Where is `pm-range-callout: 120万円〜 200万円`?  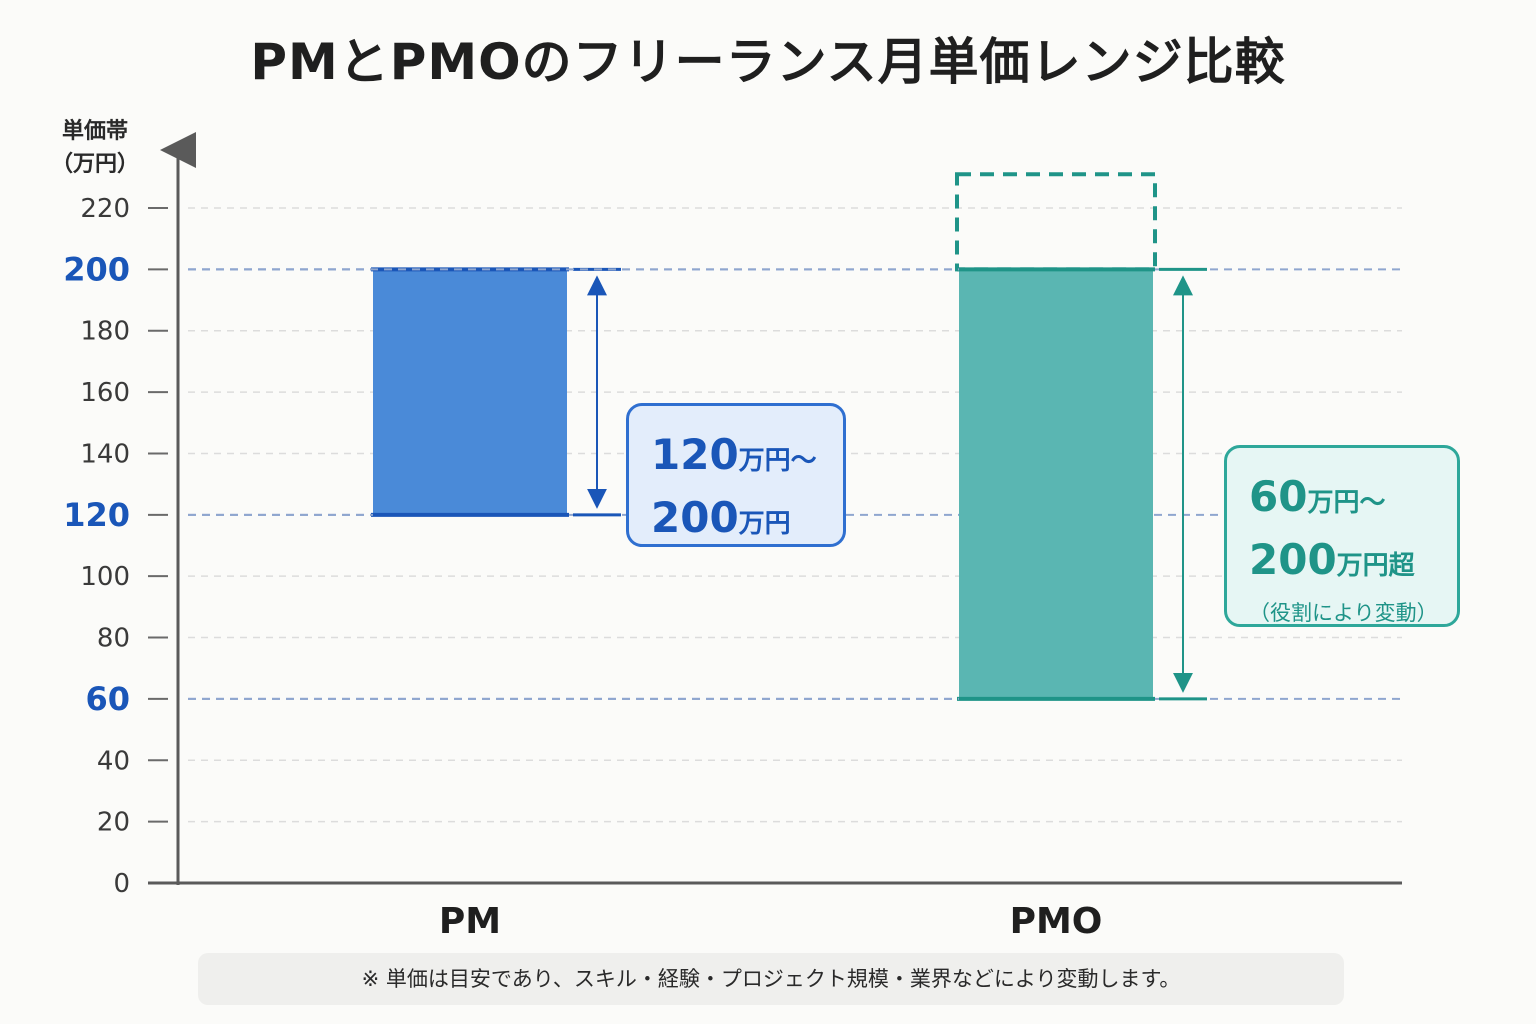 pm-range-callout: 120万円〜 200万円 is located at coordinates (736, 475).